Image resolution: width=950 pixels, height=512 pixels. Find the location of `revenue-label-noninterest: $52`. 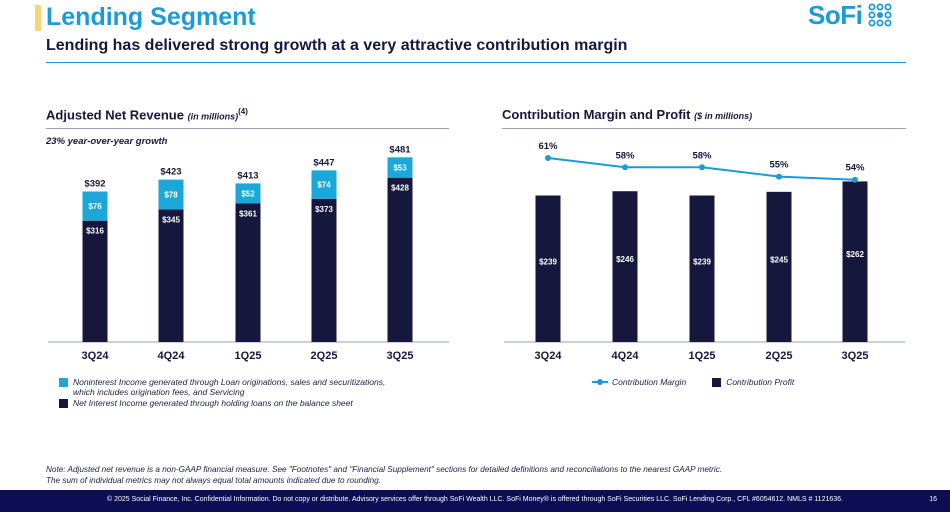

revenue-label-noninterest: $52 is located at coordinates (248, 193).